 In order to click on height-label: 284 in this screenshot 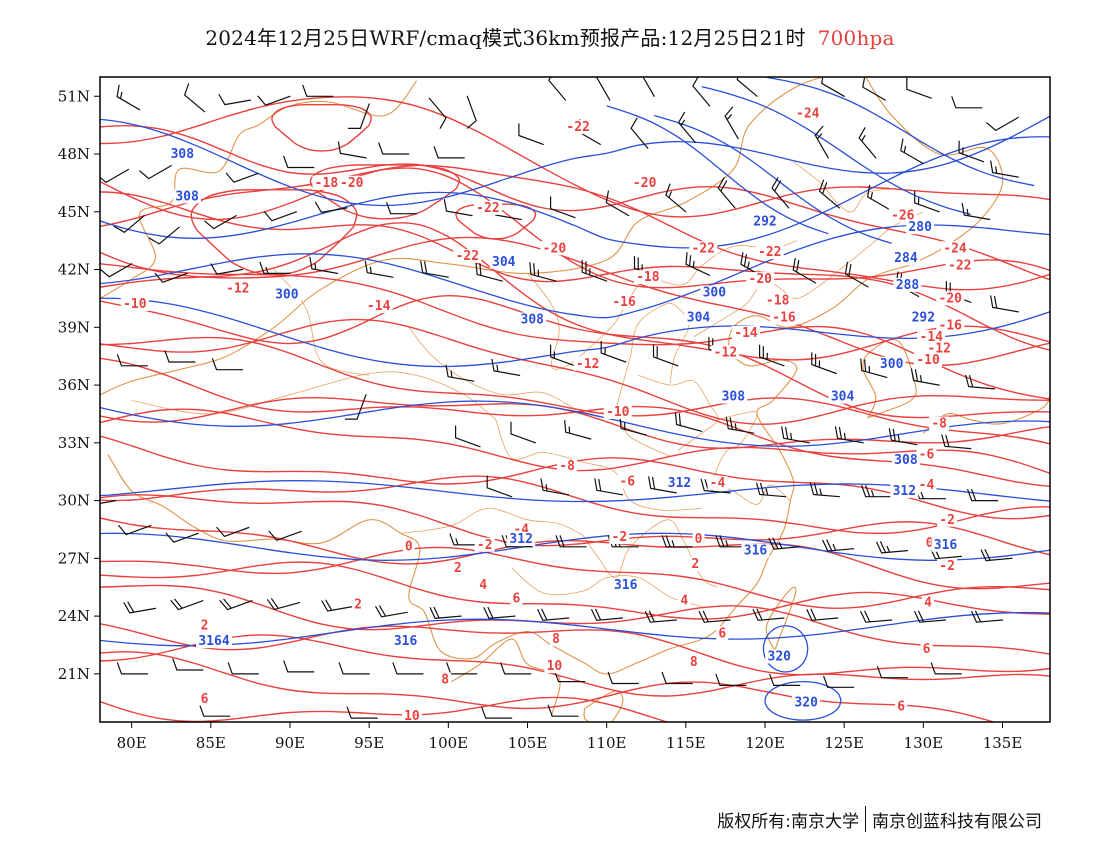, I will do `click(906, 258)`.